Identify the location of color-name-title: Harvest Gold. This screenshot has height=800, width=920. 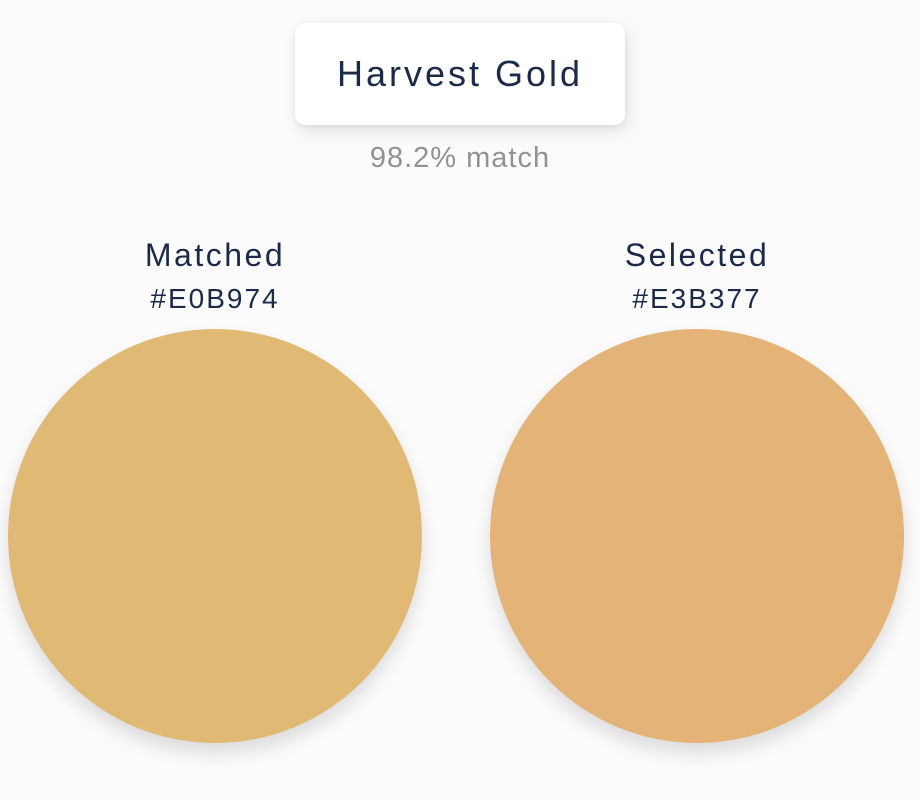
(460, 73).